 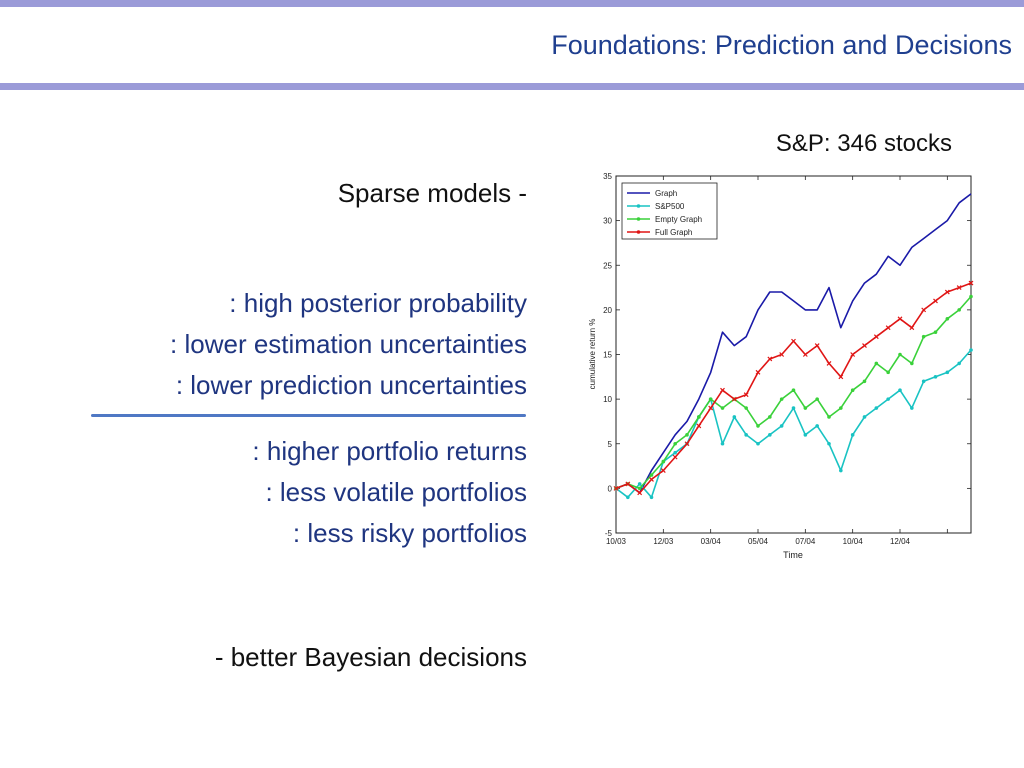 What do you see at coordinates (711, 541) in the screenshot?
I see `x-tick-label: 03/04` at bounding box center [711, 541].